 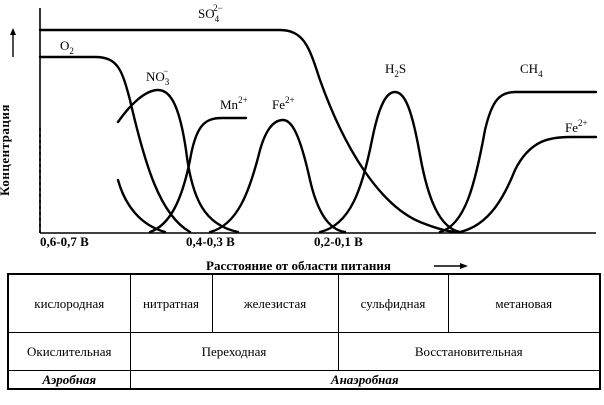 I want to click on label-no3: NO3−, so click(x=158, y=76).